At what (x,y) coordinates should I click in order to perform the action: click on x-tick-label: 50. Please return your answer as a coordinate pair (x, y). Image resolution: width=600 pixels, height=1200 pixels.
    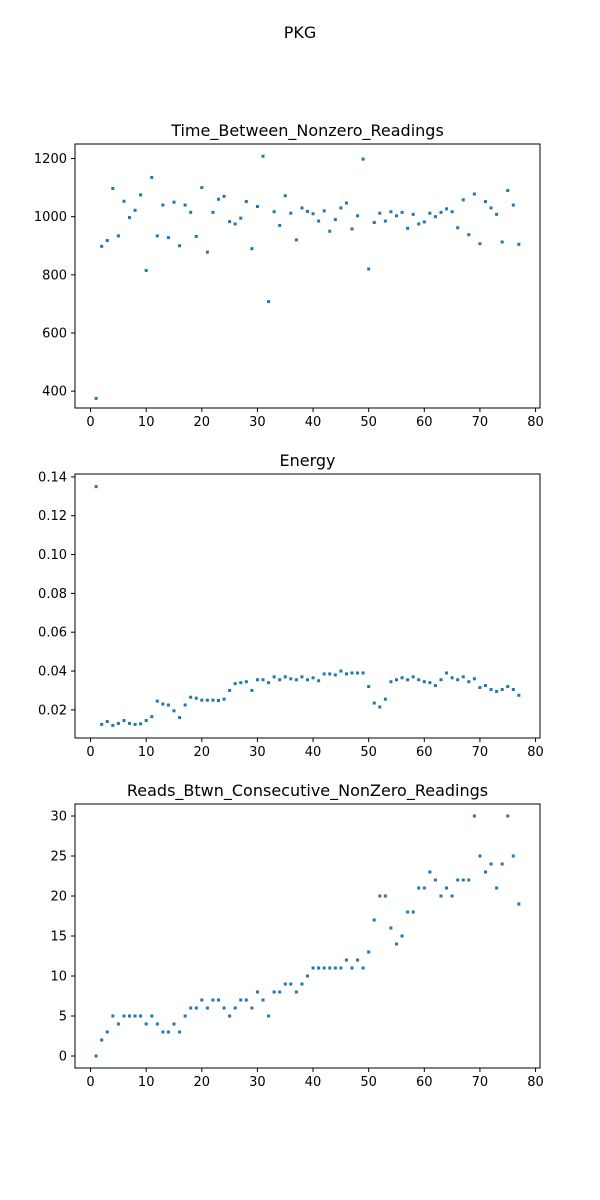
    Looking at the image, I should click on (368, 1082).